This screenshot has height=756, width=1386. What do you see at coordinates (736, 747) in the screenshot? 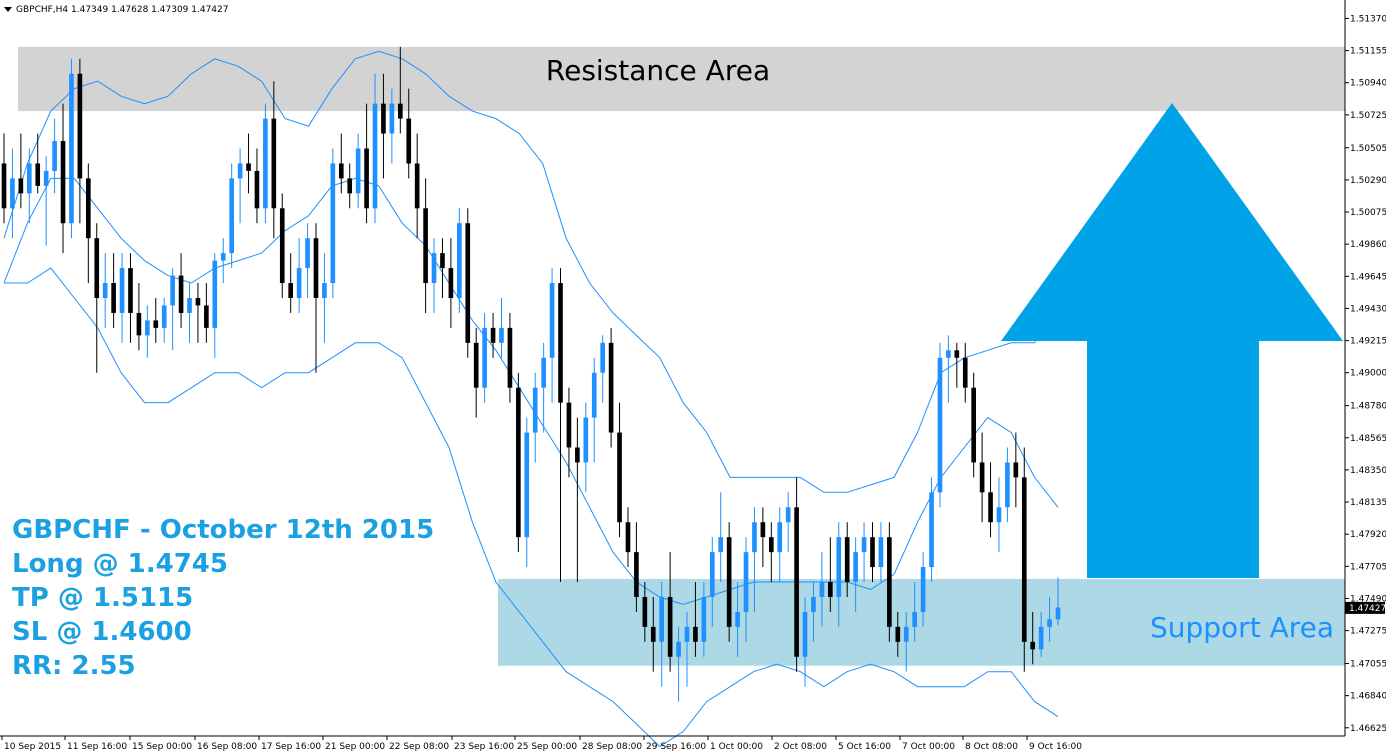
I see `x-tick-label: 1 Oct 00:00` at bounding box center [736, 747].